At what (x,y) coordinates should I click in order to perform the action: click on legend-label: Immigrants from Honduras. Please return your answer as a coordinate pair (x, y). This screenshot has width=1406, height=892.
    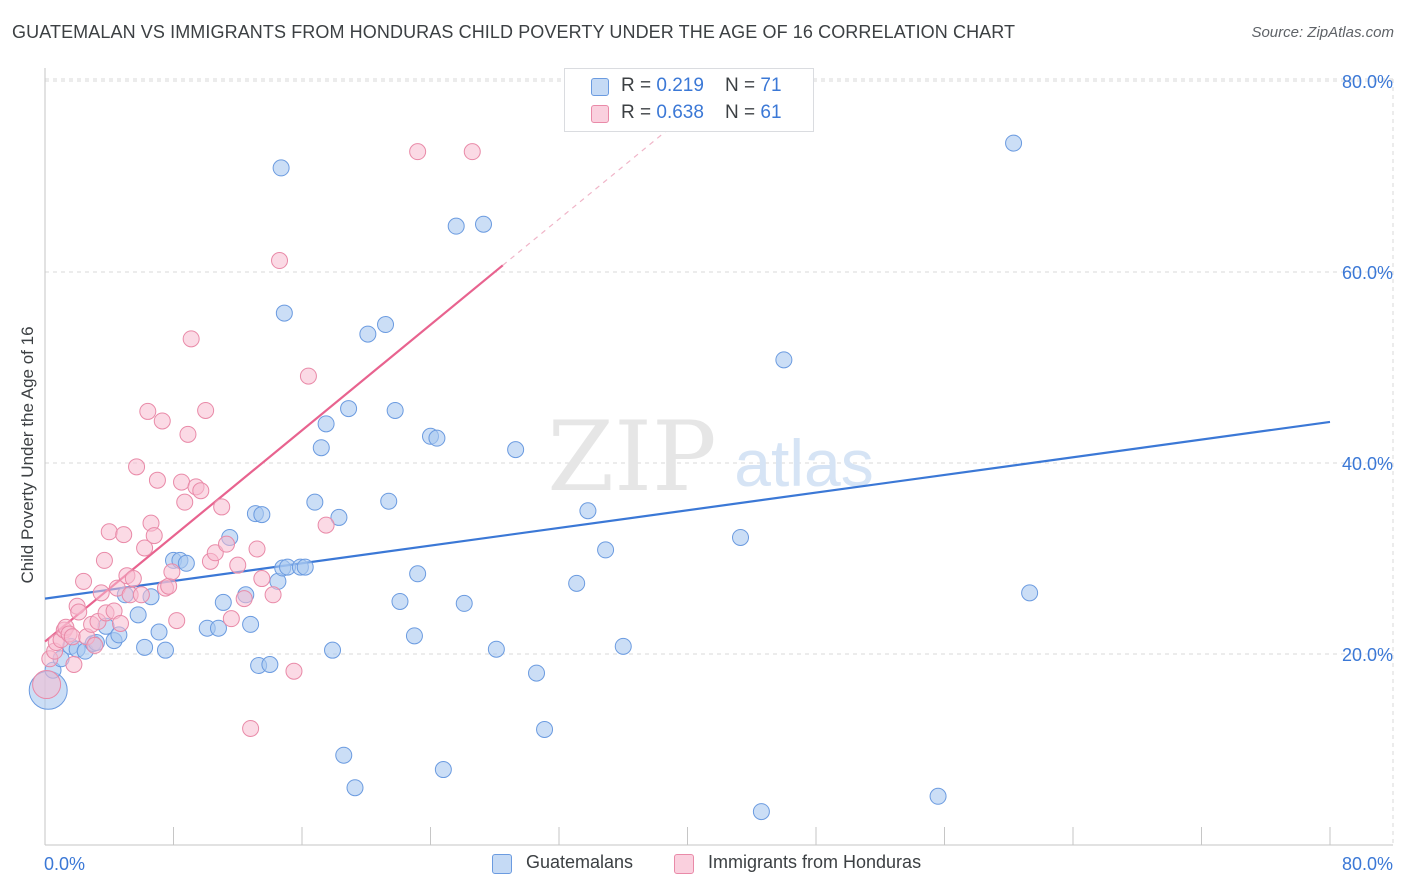
    Looking at the image, I should click on (815, 862).